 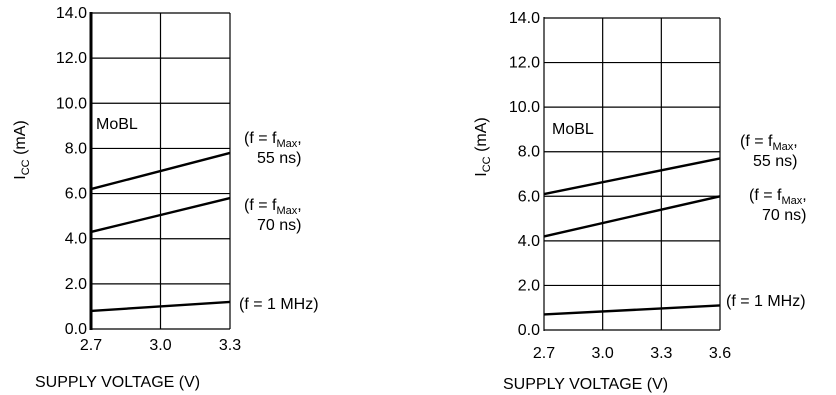 I want to click on series-lines-left, so click(x=160, y=232).